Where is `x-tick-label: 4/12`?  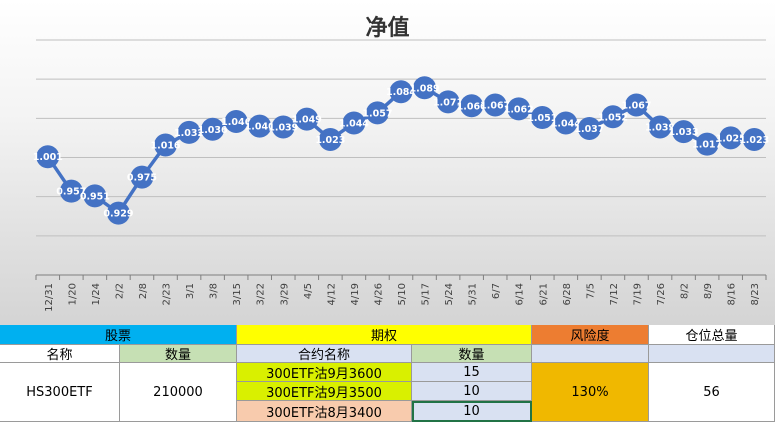 x-tick-label: 4/12 is located at coordinates (331, 294).